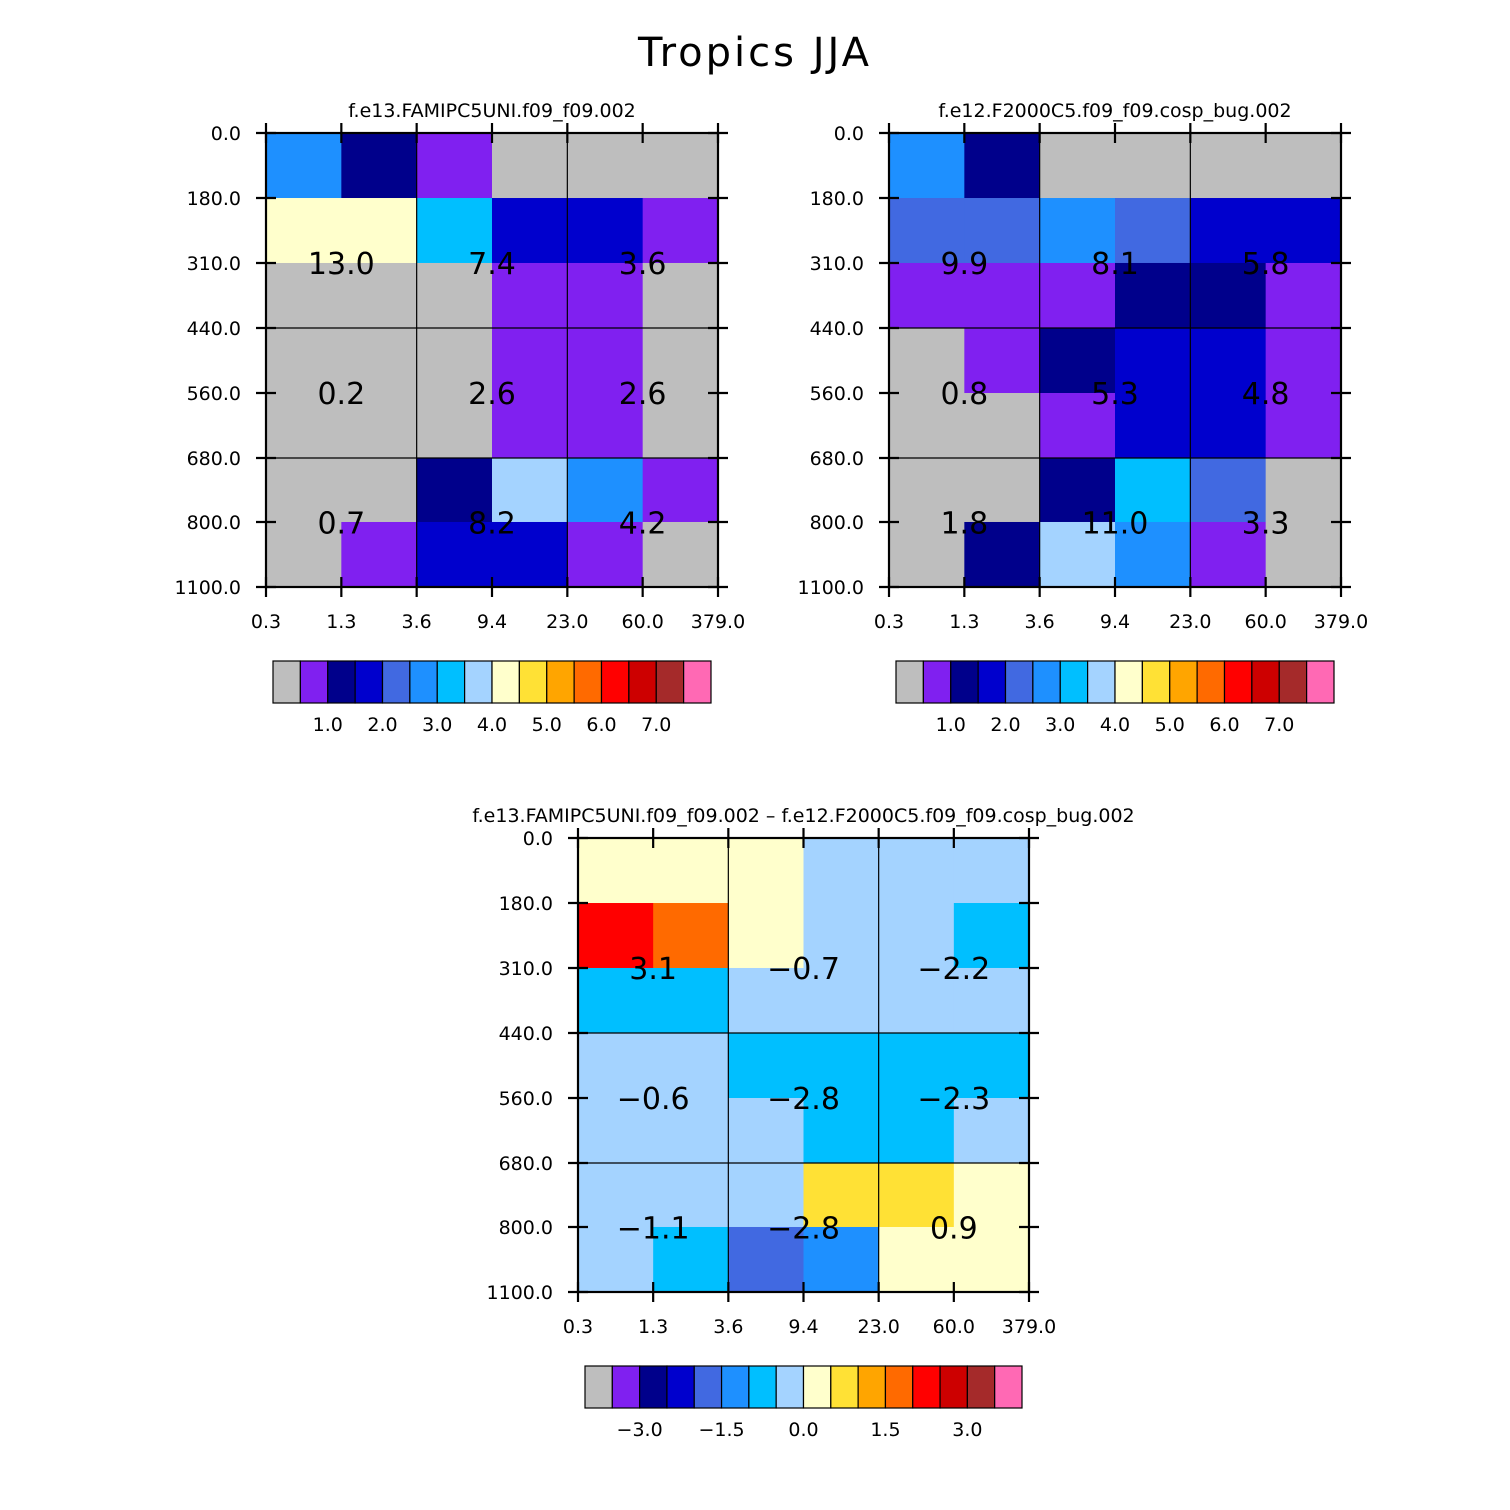 The image size is (1510, 1510). I want to click on y-tick-label: 800.0, so click(526, 1228).